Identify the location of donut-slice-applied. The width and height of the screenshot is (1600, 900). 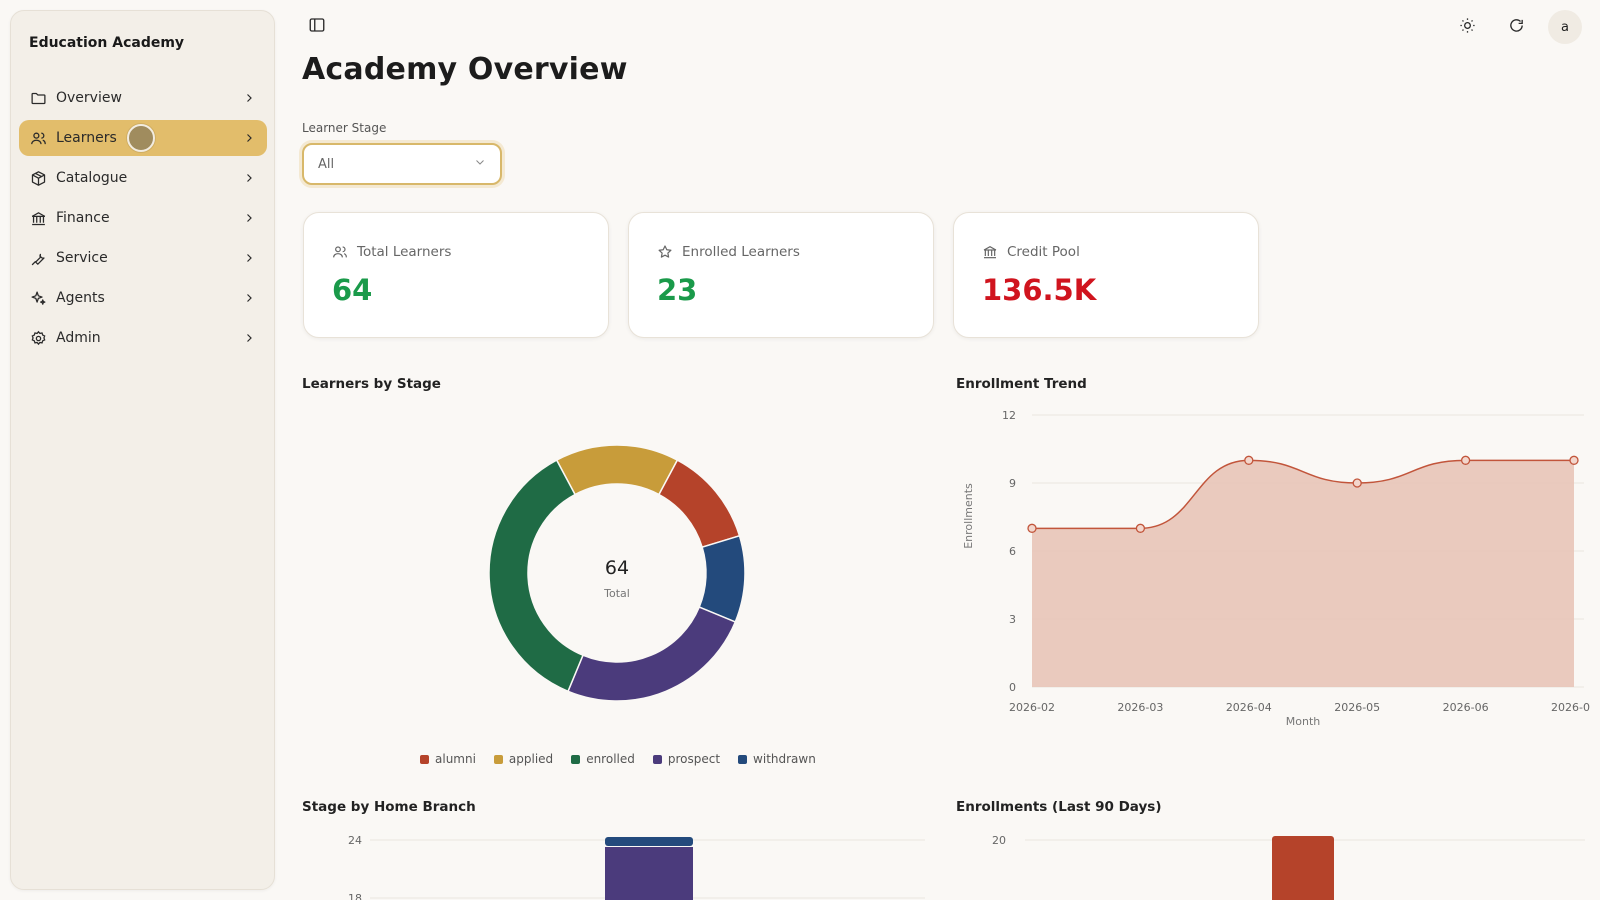
(617, 470).